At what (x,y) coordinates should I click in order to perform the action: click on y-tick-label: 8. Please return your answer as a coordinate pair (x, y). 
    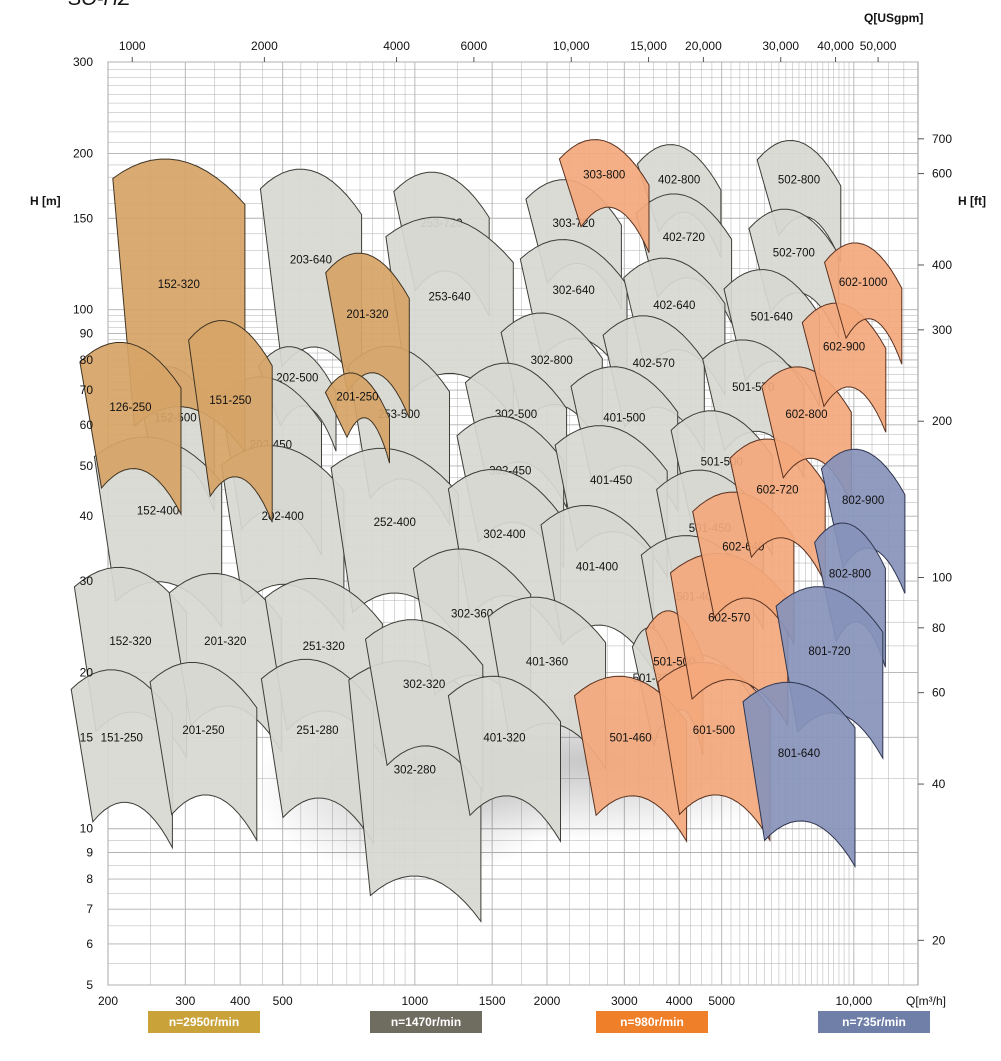
    Looking at the image, I should click on (89, 879).